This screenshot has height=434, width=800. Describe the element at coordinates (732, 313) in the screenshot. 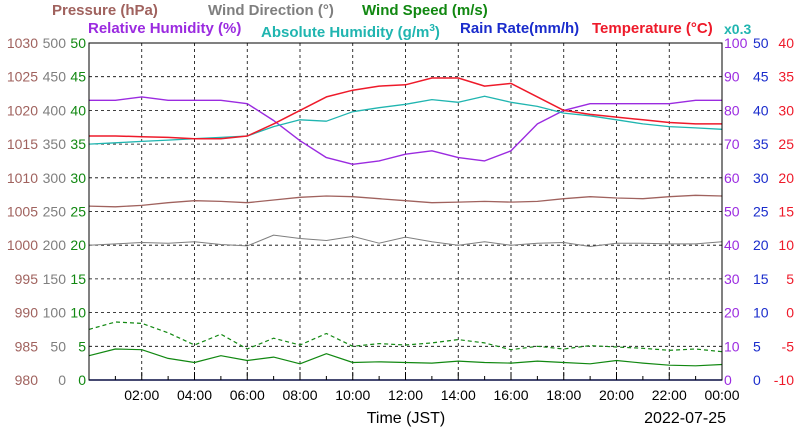

I see `y-tick-label-relative-humidity: 20` at that location.